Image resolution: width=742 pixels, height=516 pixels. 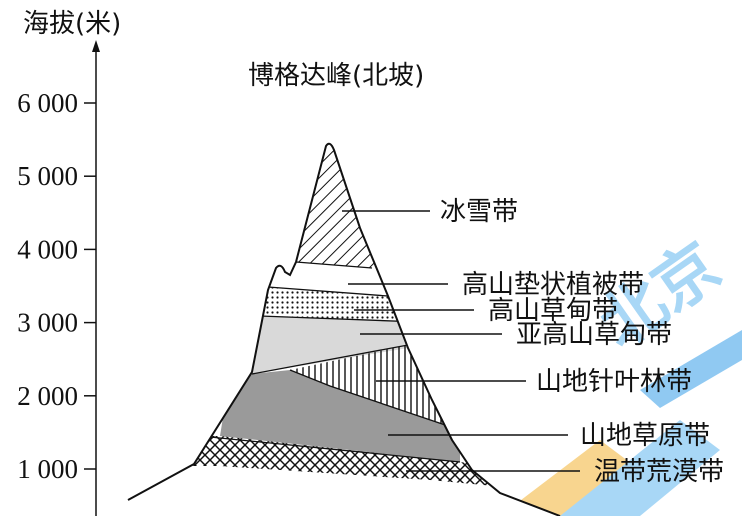 What do you see at coordinates (594, 335) in the screenshot?
I see `zone-label-subalpine-meadow: 亚高山草甸带` at bounding box center [594, 335].